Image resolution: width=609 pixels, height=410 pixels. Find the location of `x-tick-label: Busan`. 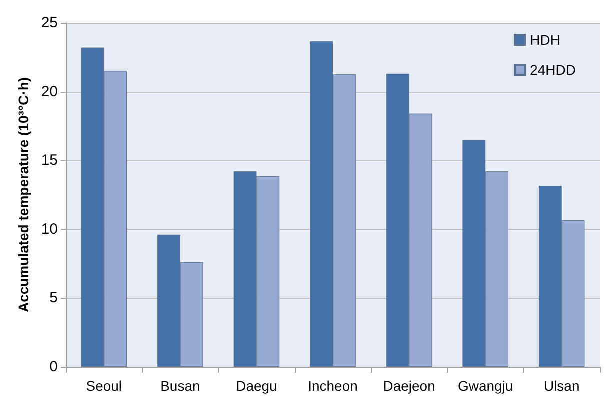

x-tick-label: Busan is located at coordinates (180, 386).